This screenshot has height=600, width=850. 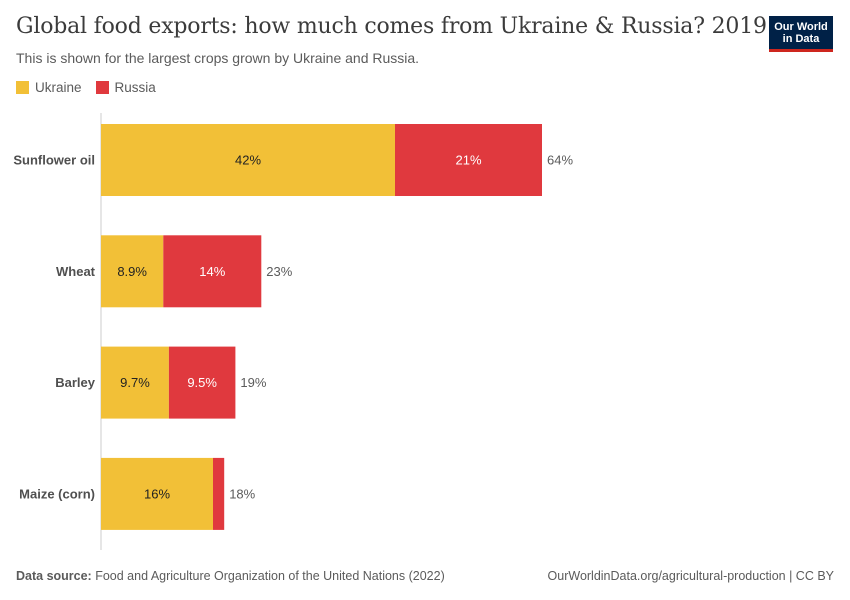 I want to click on legend-item-russia: Russia, so click(x=125, y=87).